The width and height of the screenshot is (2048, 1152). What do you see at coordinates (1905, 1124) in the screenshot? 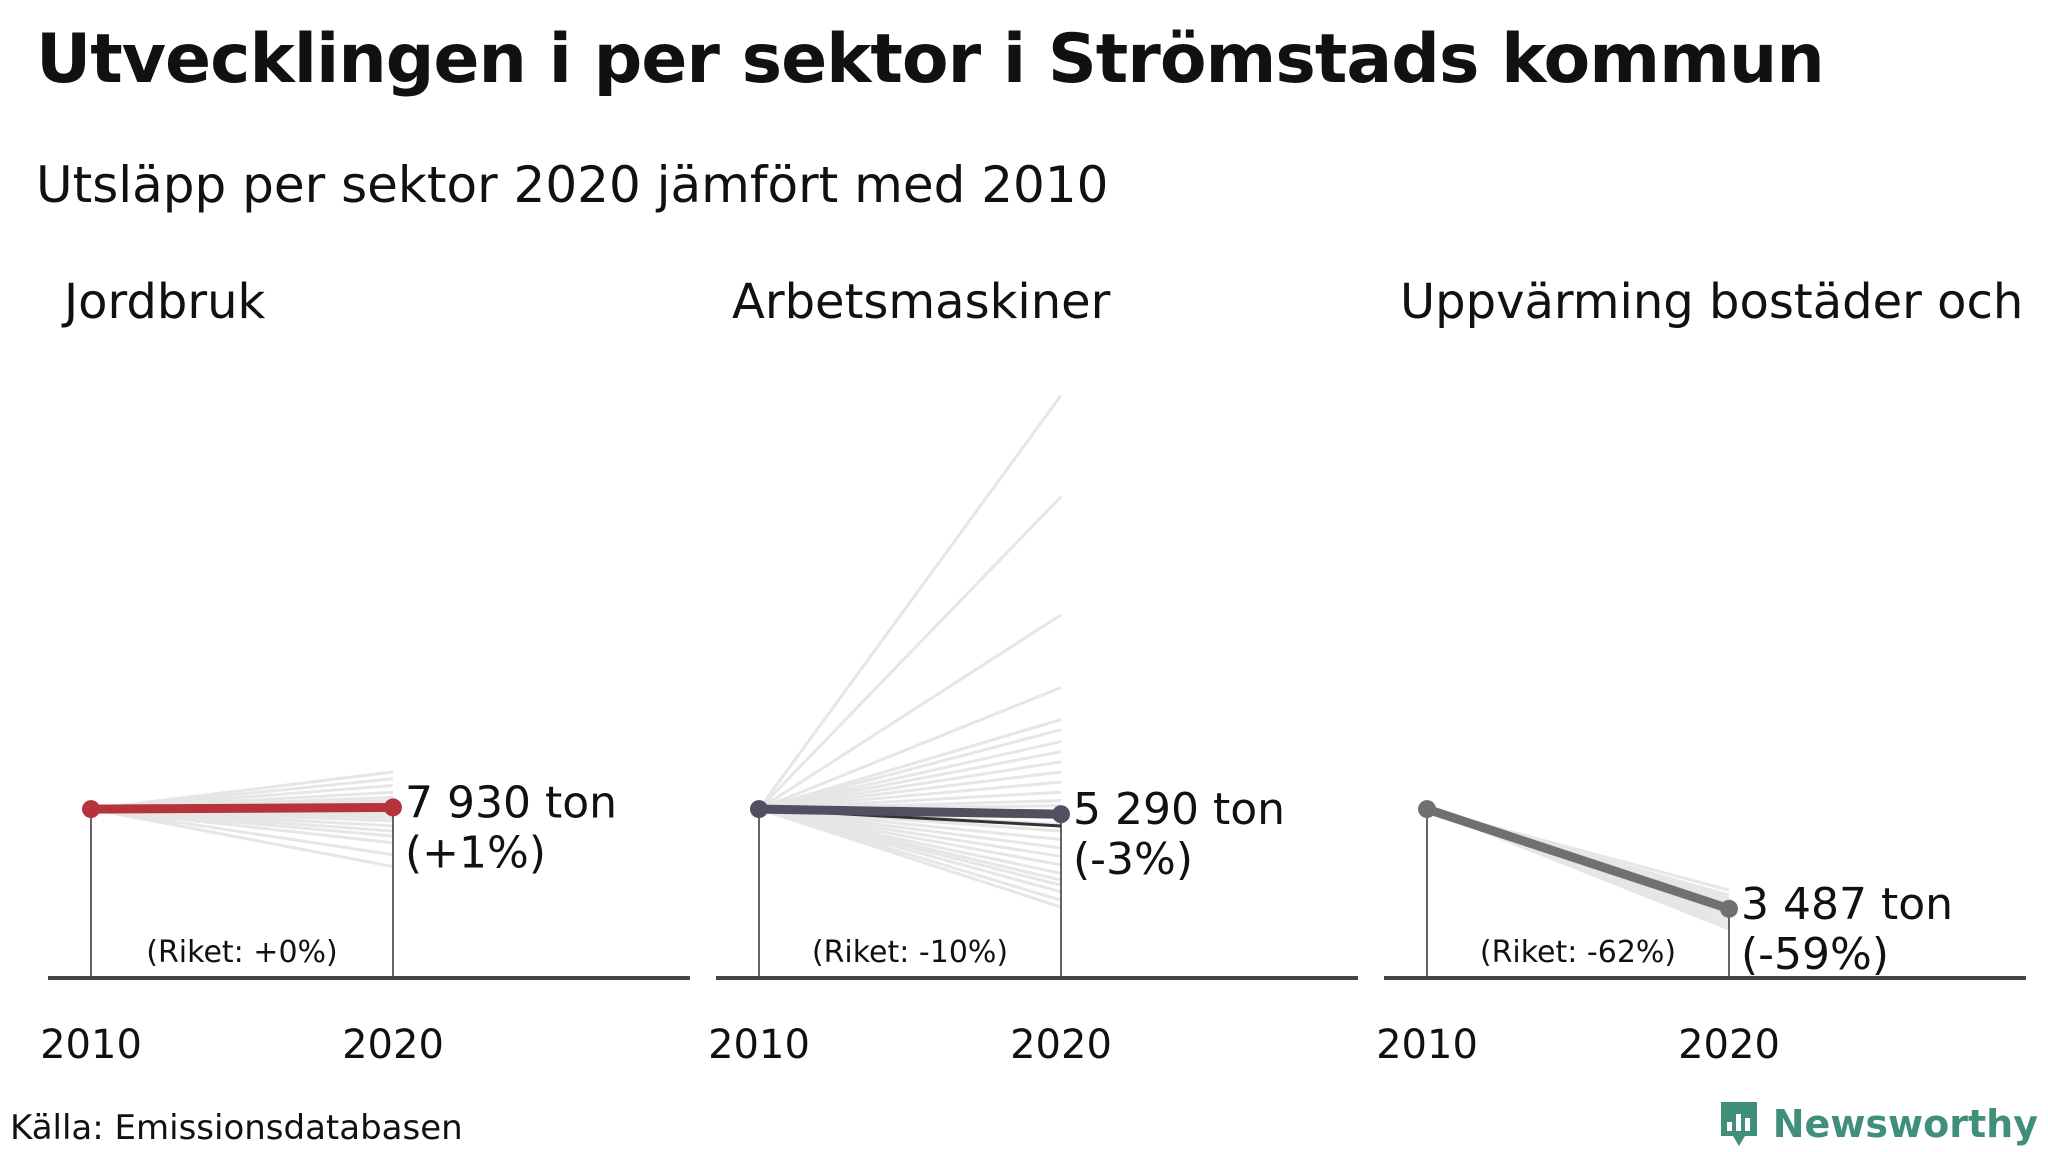
I see `brand-name: Newsworthy` at bounding box center [1905, 1124].